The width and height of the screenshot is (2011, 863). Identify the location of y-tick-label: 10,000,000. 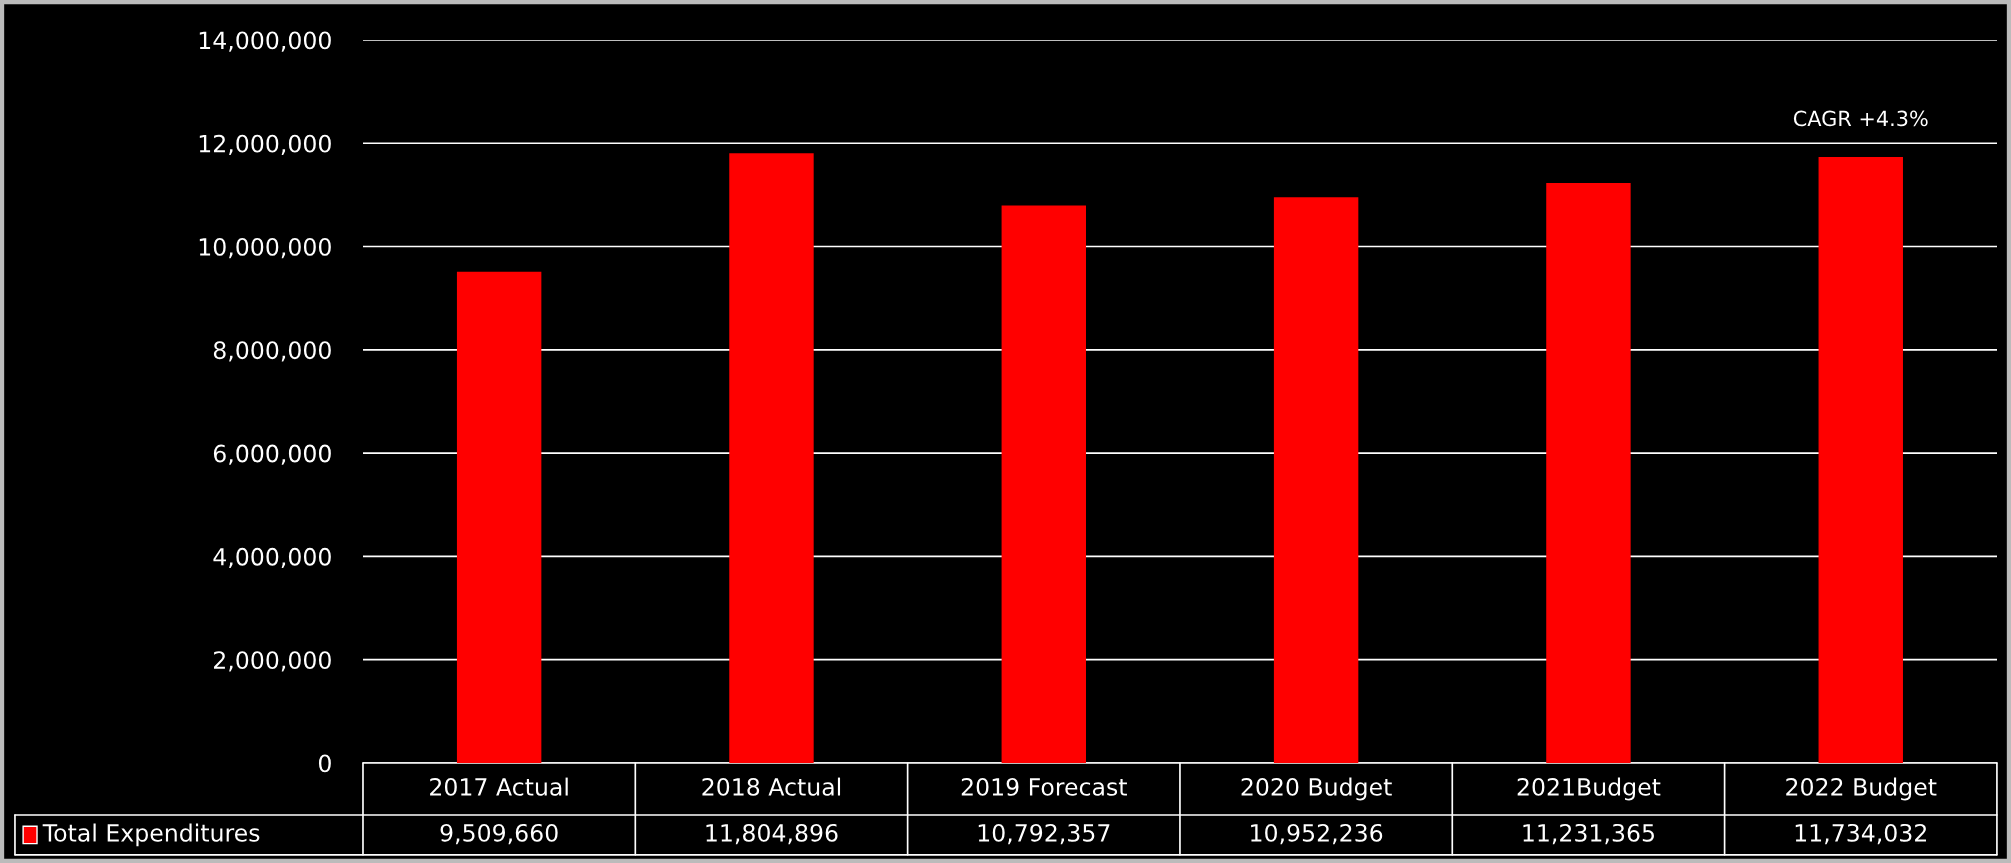
(265, 248).